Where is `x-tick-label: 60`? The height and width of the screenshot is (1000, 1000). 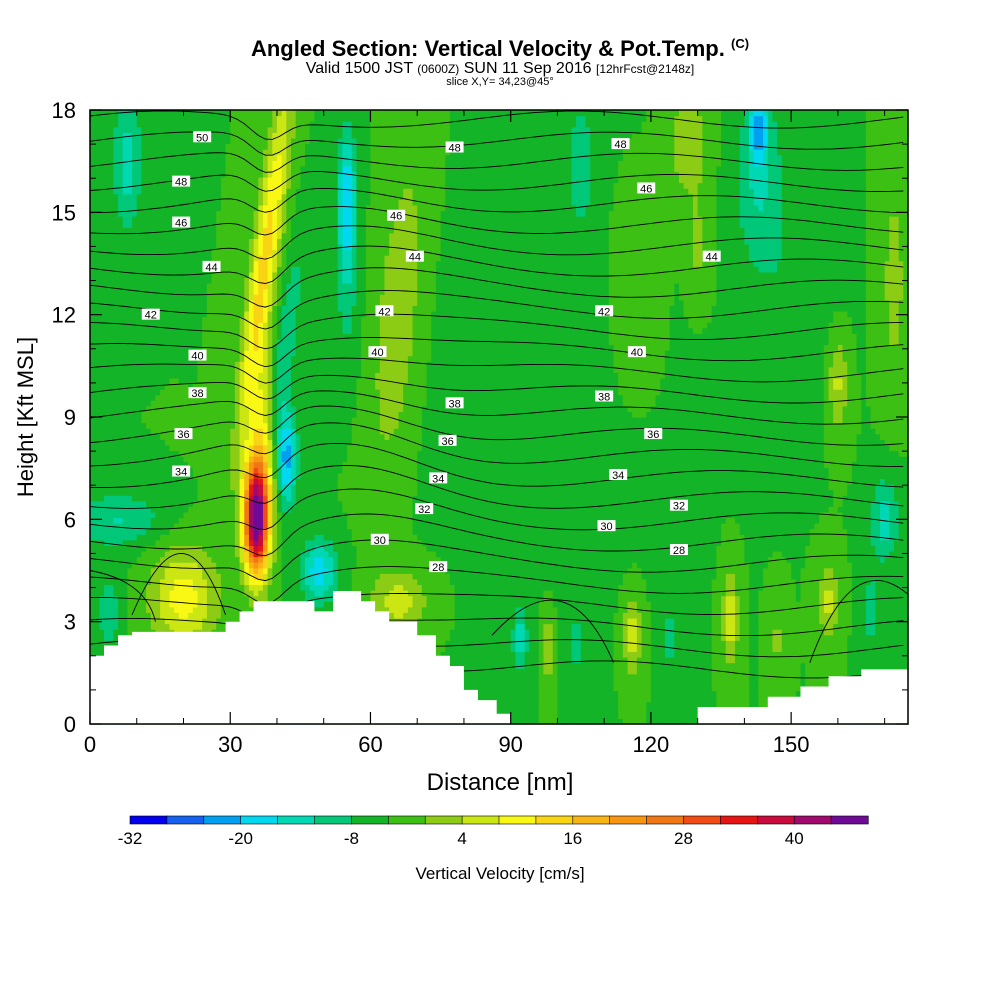
x-tick-label: 60 is located at coordinates (370, 744).